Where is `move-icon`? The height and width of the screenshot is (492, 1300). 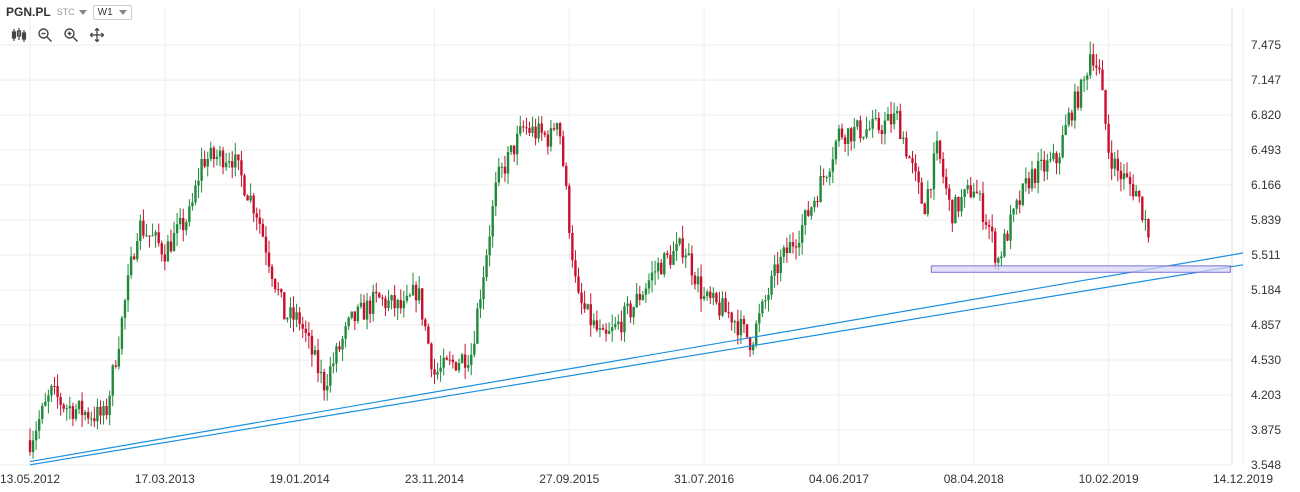 move-icon is located at coordinates (97, 35).